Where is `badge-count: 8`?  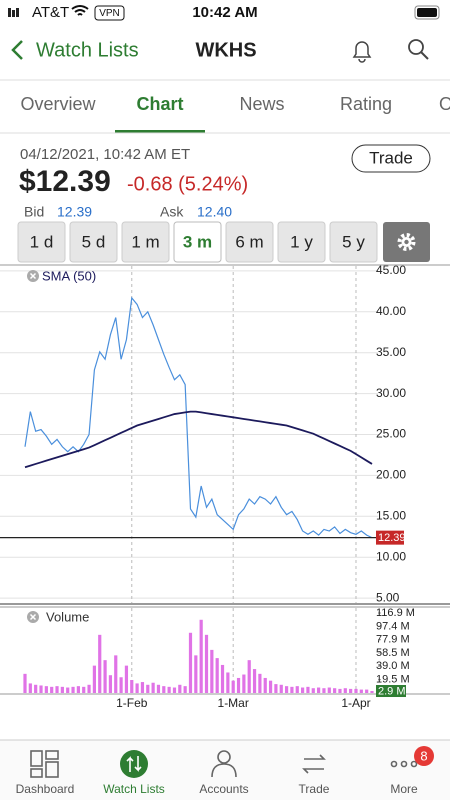 badge-count: 8 is located at coordinates (423, 755).